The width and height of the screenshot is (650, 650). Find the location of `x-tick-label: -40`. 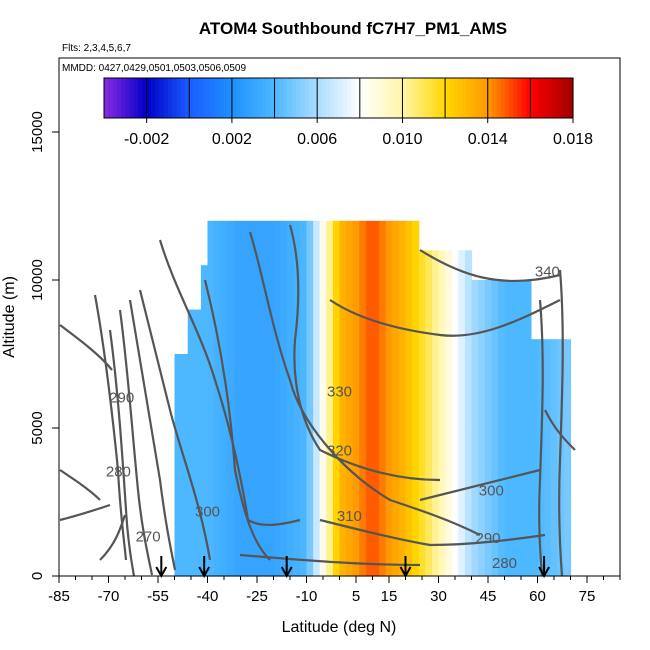

x-tick-label: -40 is located at coordinates (208, 596).